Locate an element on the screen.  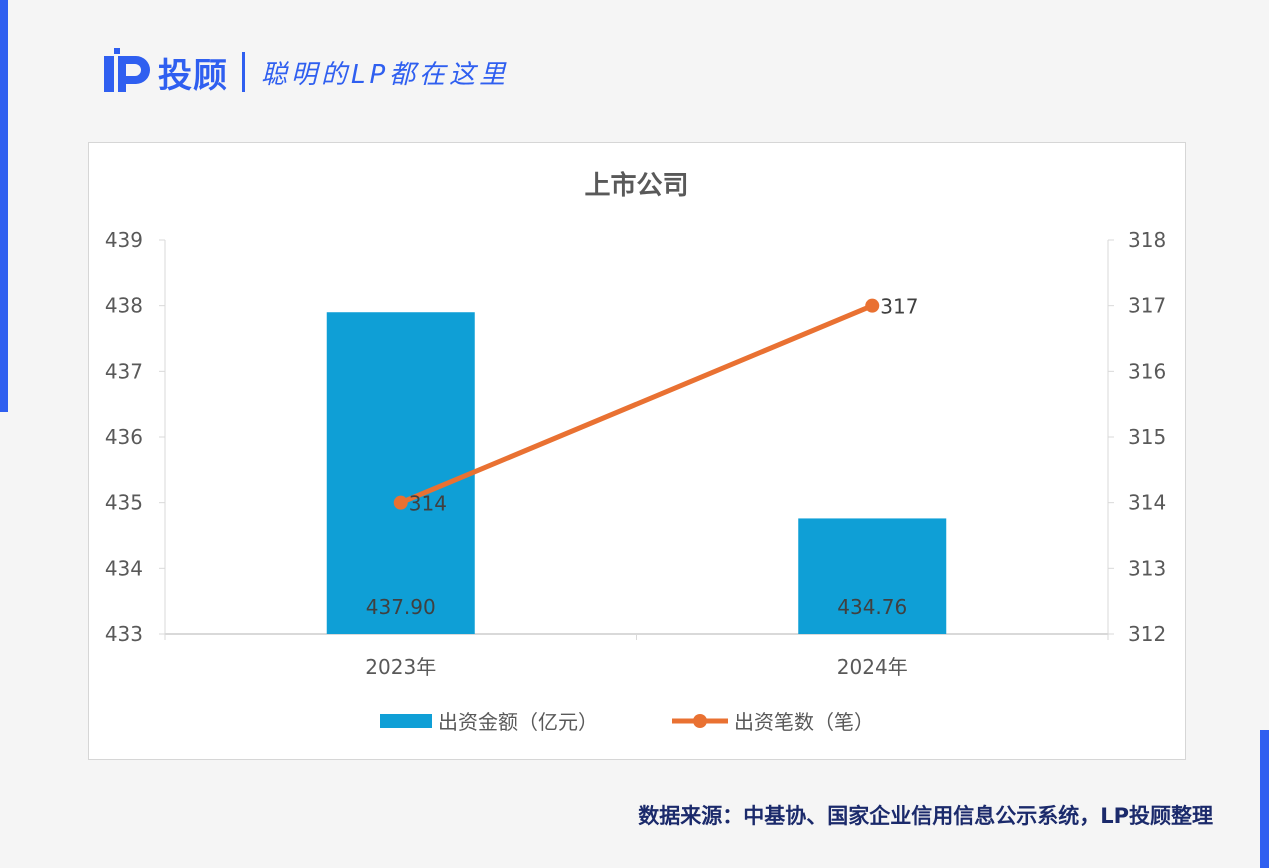
legend-line-label: 出资笔数（笔） is located at coordinates (804, 722).